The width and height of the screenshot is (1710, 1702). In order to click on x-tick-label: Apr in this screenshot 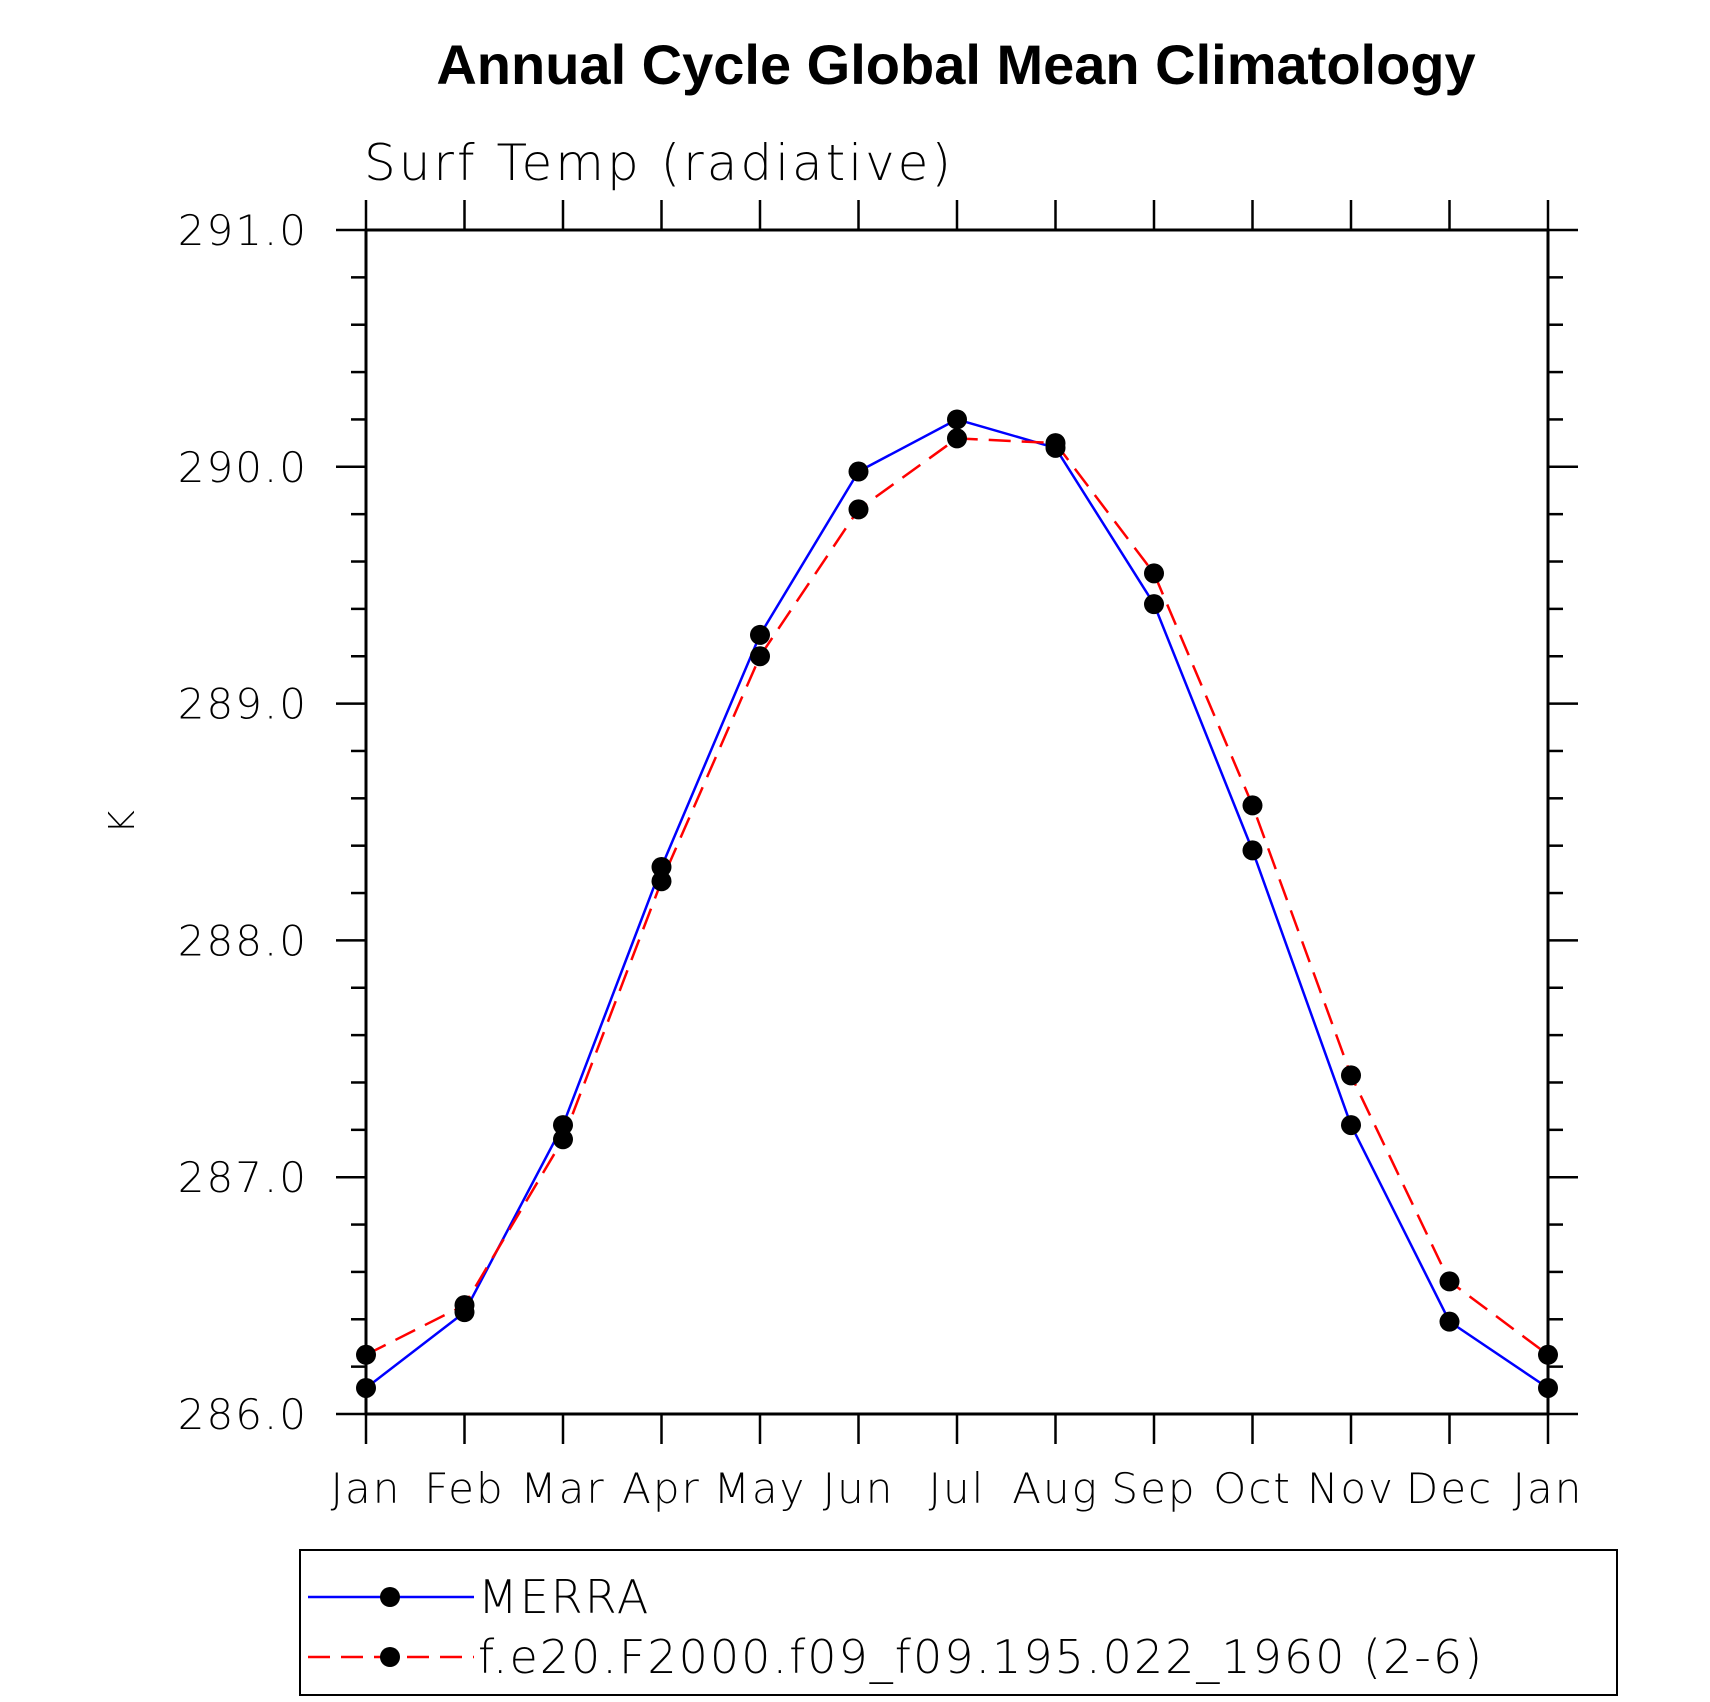, I will do `click(661, 1488)`.